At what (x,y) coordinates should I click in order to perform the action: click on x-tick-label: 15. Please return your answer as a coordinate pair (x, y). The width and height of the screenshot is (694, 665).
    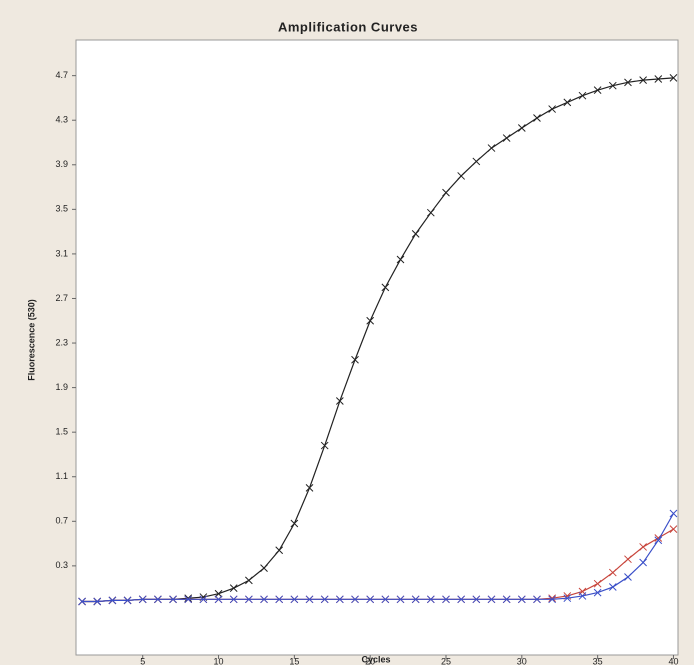
    Looking at the image, I should click on (294, 660).